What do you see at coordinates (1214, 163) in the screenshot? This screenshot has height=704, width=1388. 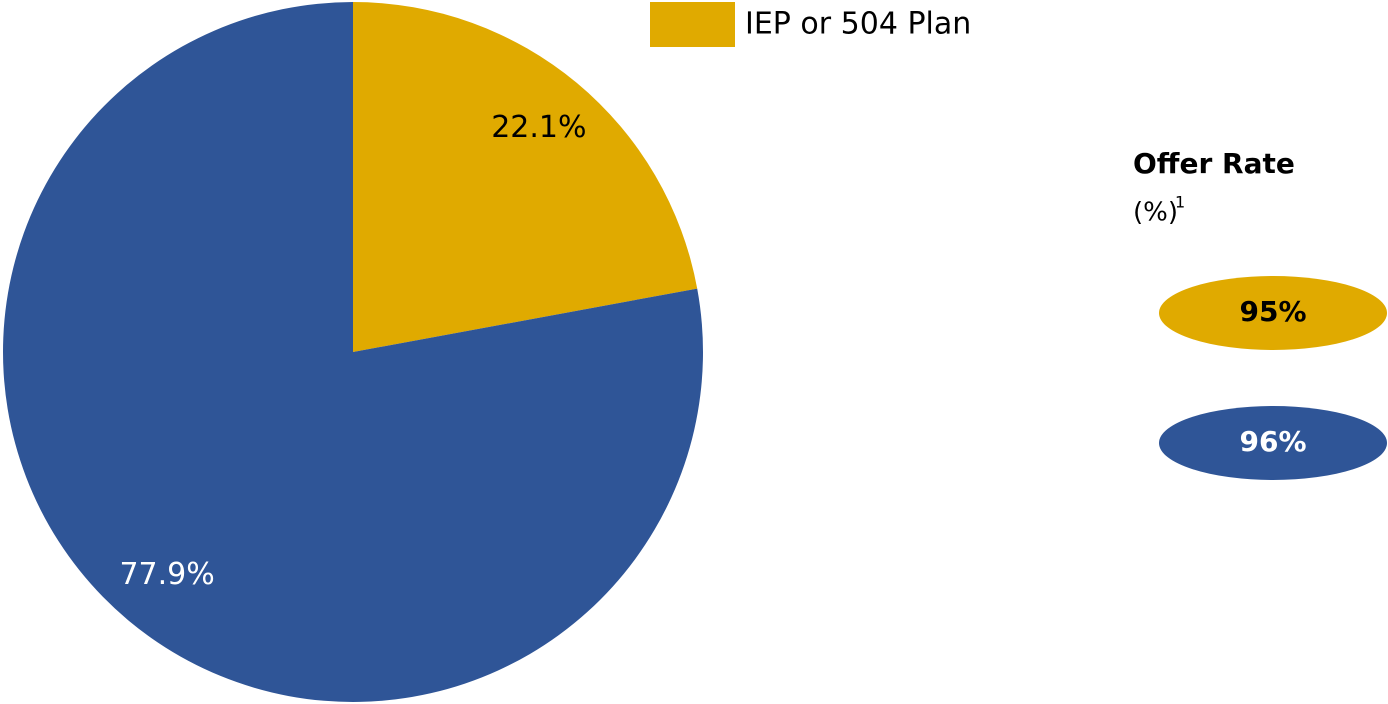 I see `offer-rate-title: Offer Rate` at bounding box center [1214, 163].